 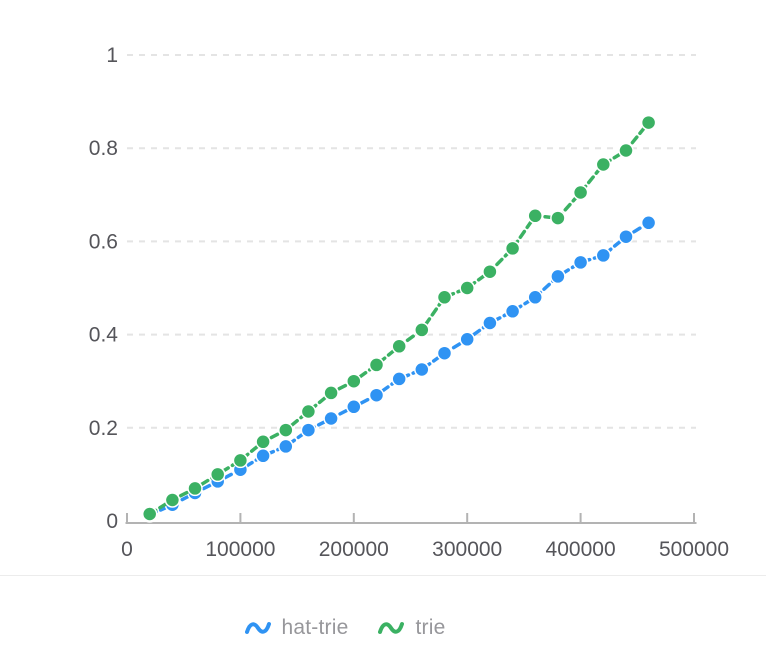 What do you see at coordinates (240, 549) in the screenshot?
I see `x-tick-label: 100000` at bounding box center [240, 549].